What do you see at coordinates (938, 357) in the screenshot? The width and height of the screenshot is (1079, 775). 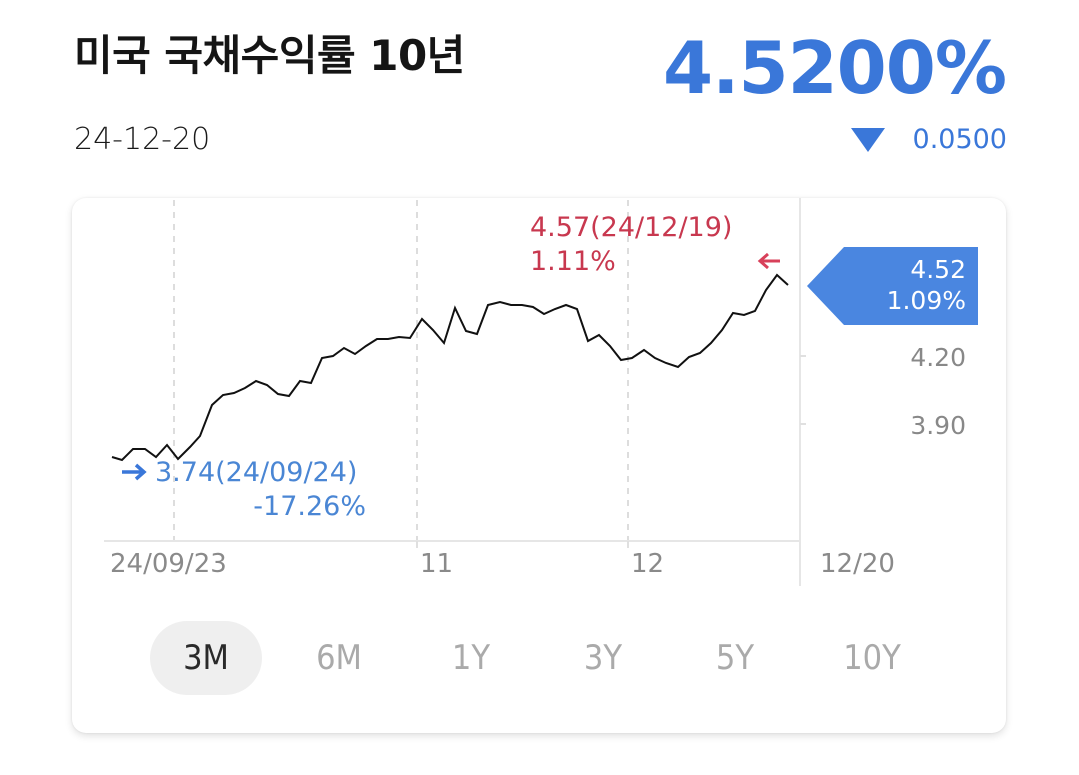 I see `y-tick-label: 4.20` at bounding box center [938, 357].